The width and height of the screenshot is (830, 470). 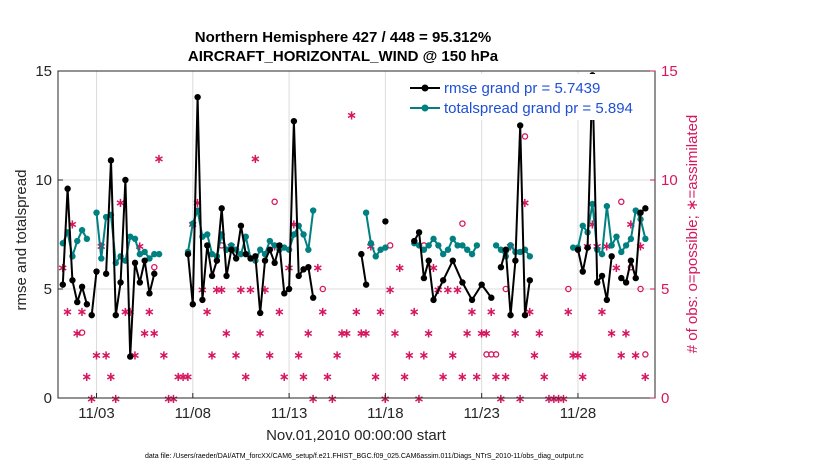 What do you see at coordinates (385, 413) in the screenshot?
I see `x-tick-label: 11/18` at bounding box center [385, 413].